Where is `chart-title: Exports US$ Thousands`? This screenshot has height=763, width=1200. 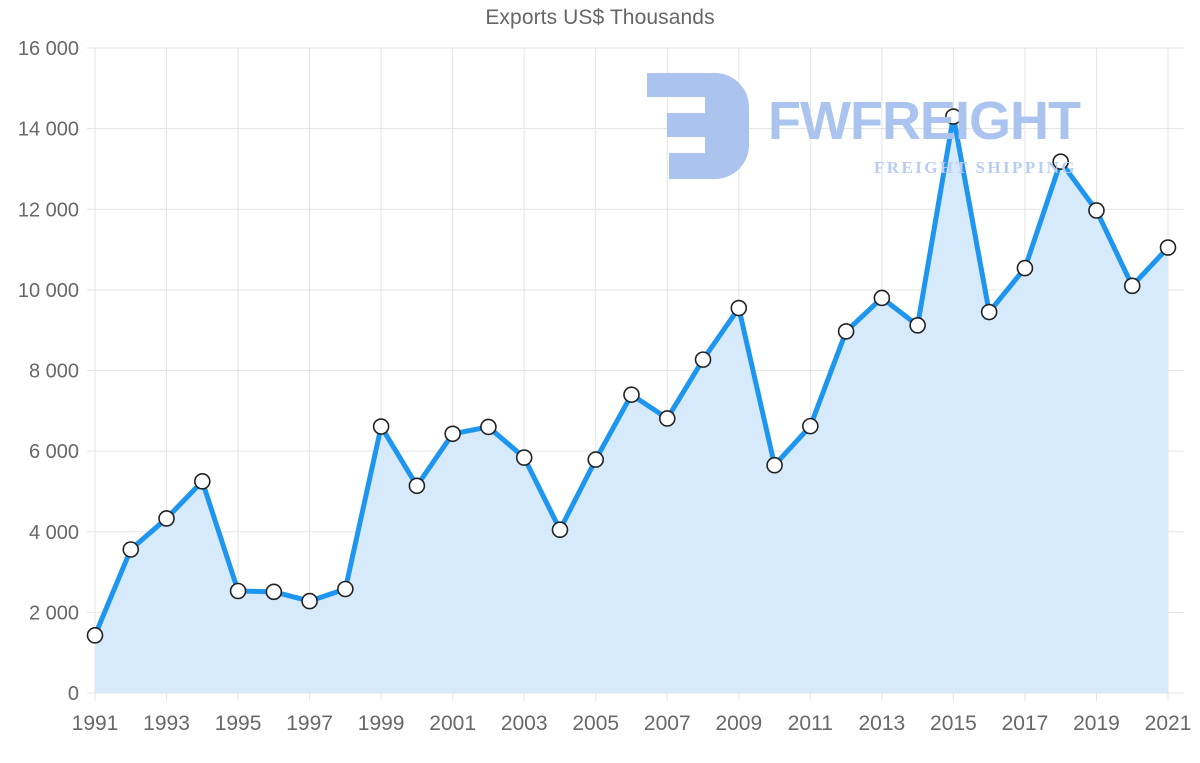
chart-title: Exports US$ Thousands is located at coordinates (600, 17).